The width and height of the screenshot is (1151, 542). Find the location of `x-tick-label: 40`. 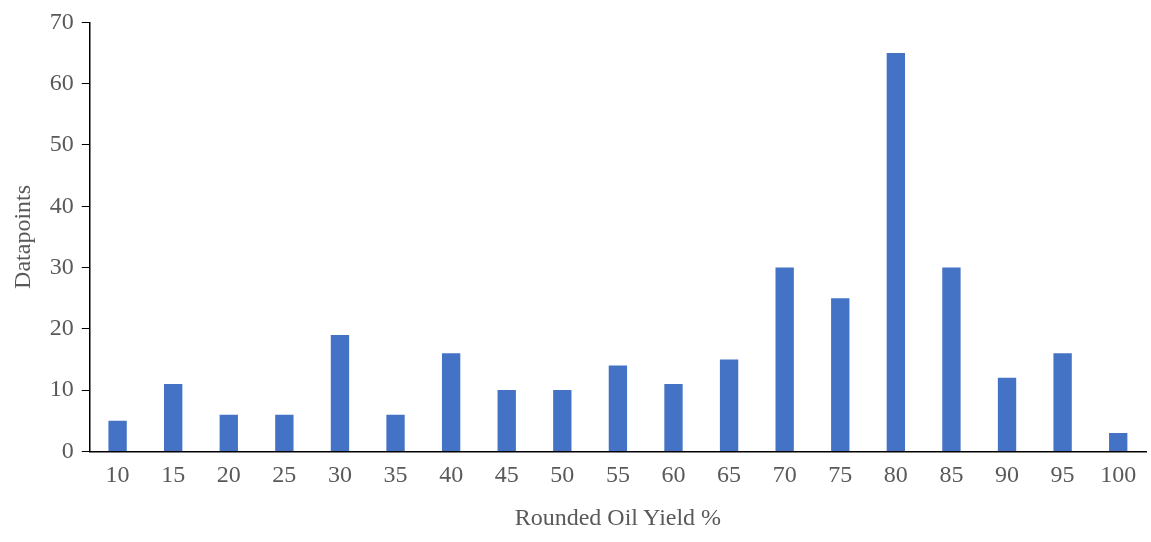

x-tick-label: 40 is located at coordinates (451, 474).